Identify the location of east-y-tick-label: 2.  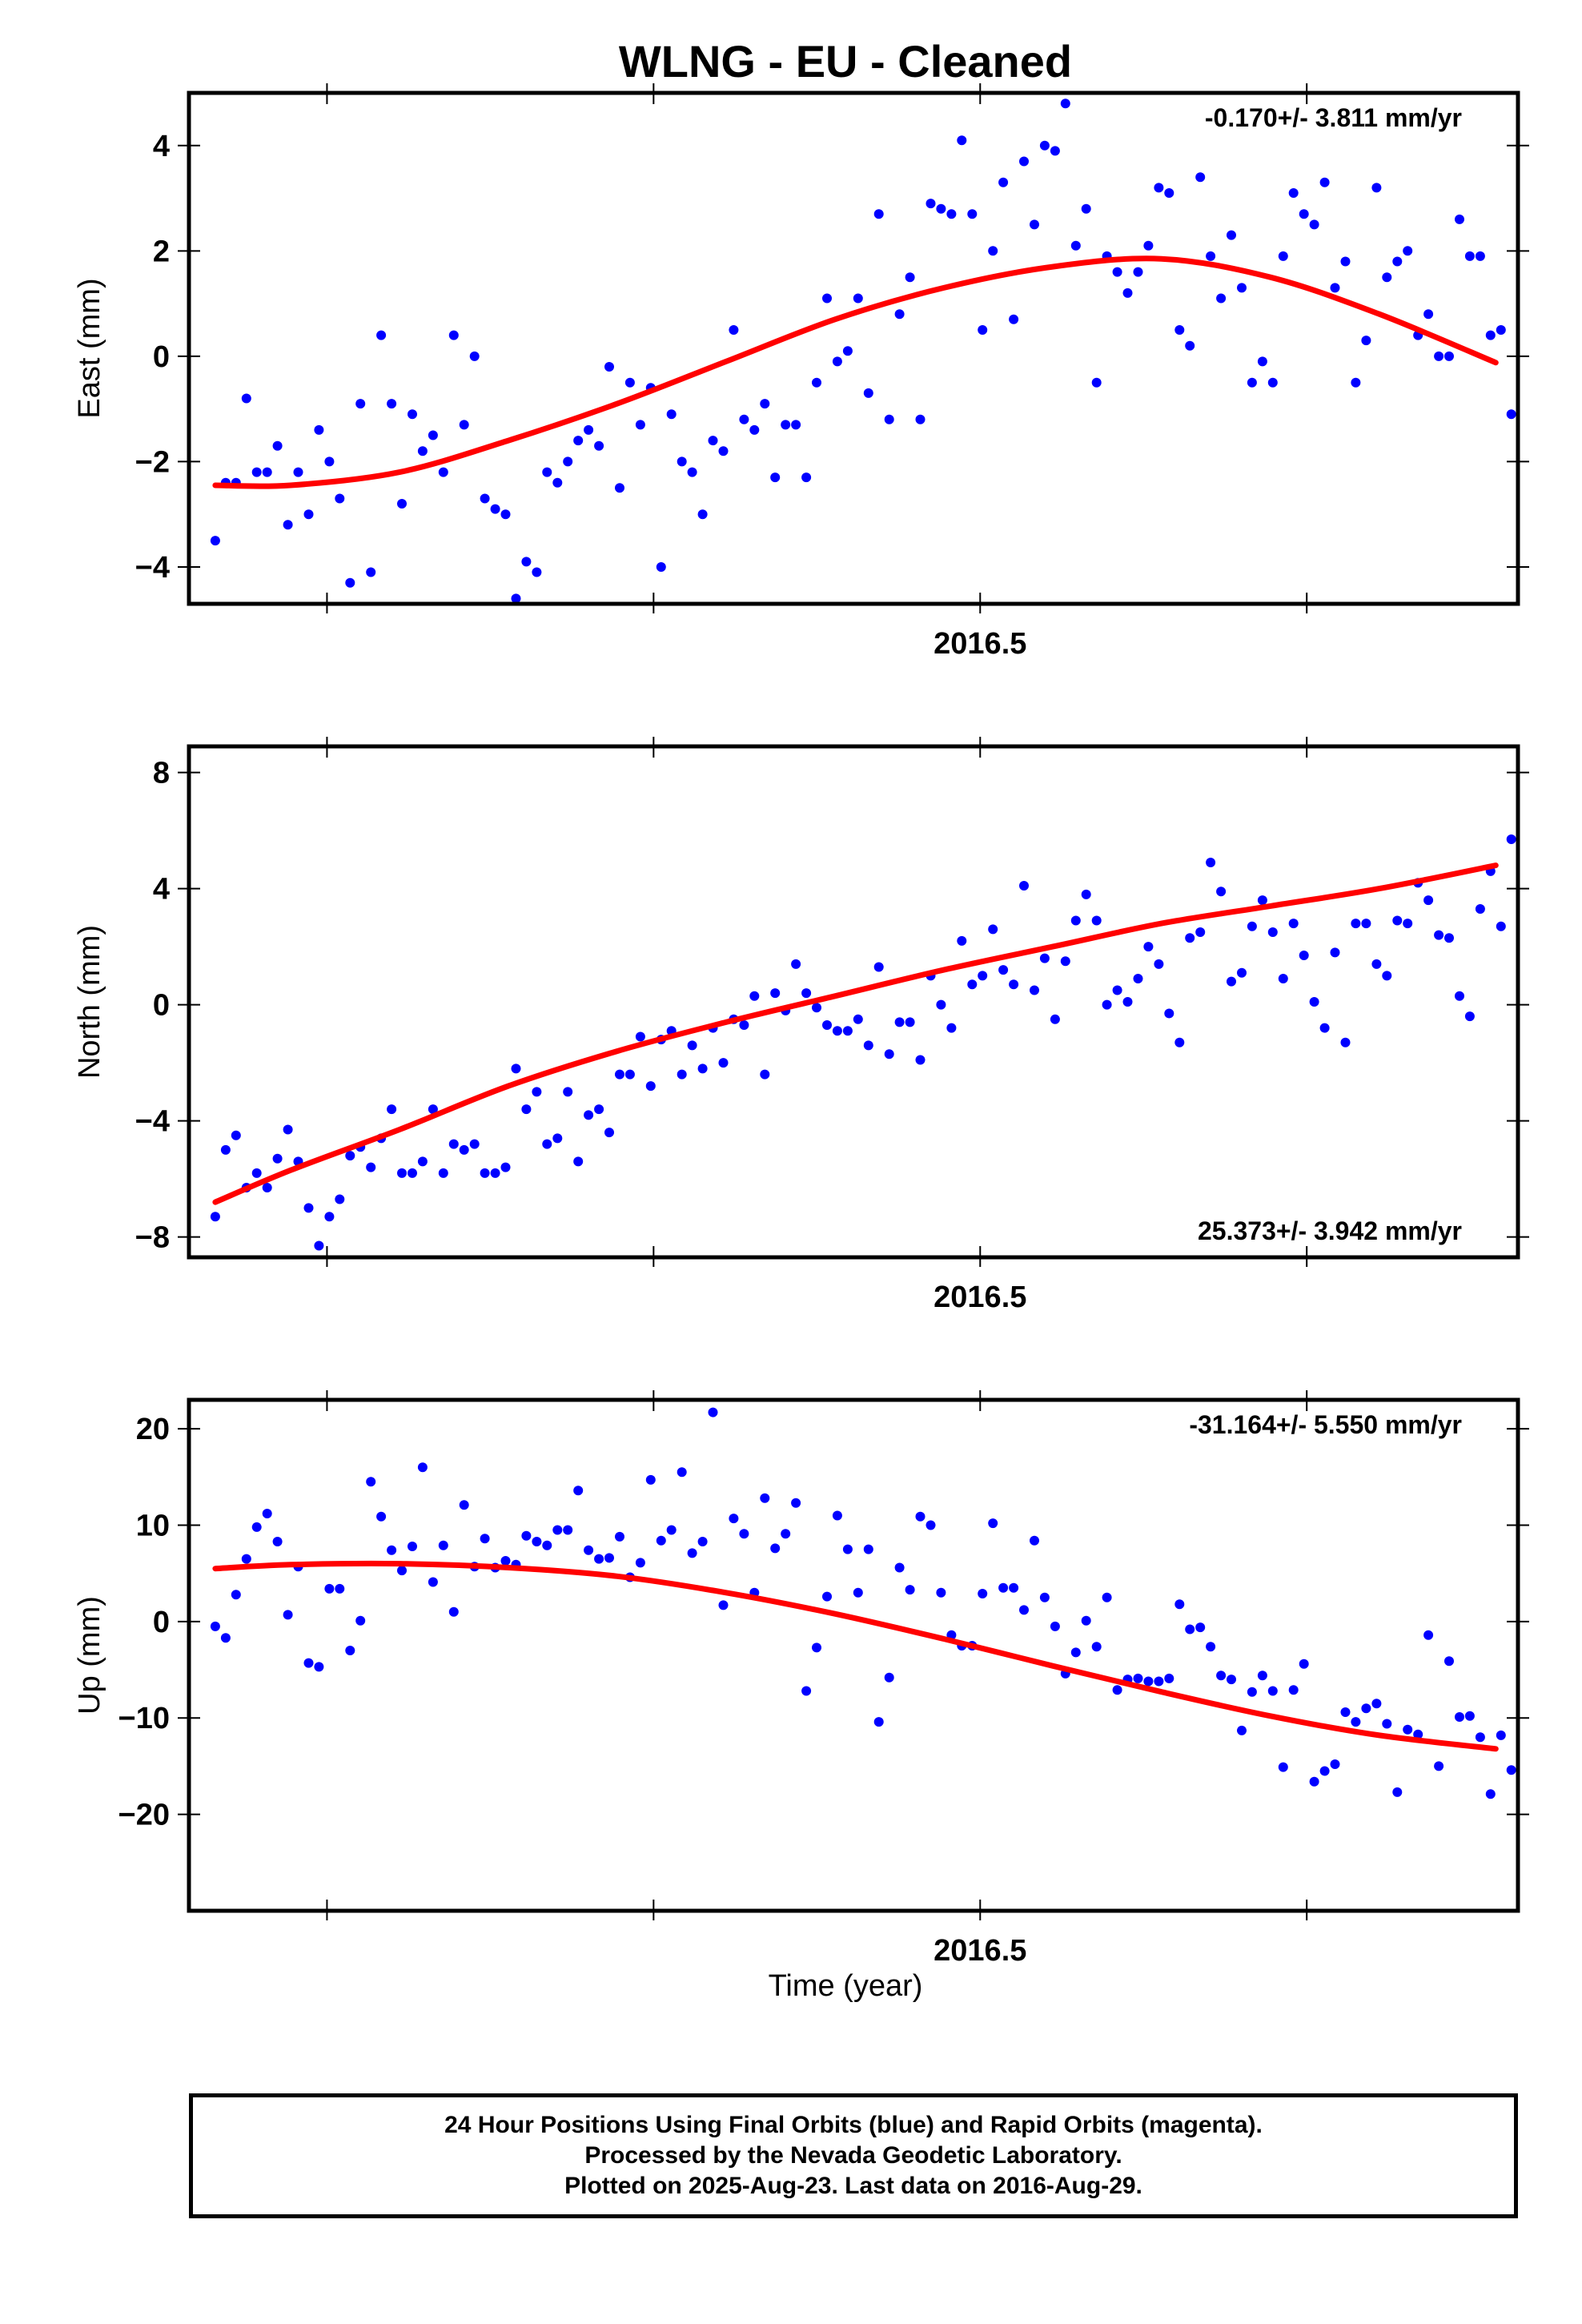
(161, 252).